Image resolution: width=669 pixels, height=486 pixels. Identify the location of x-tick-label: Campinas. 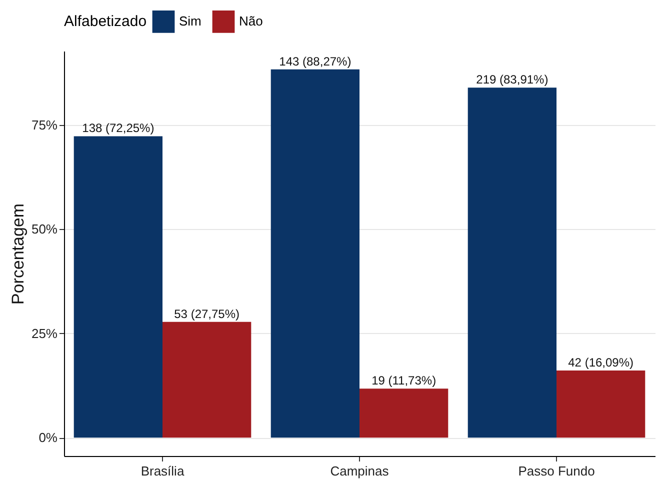
(360, 471).